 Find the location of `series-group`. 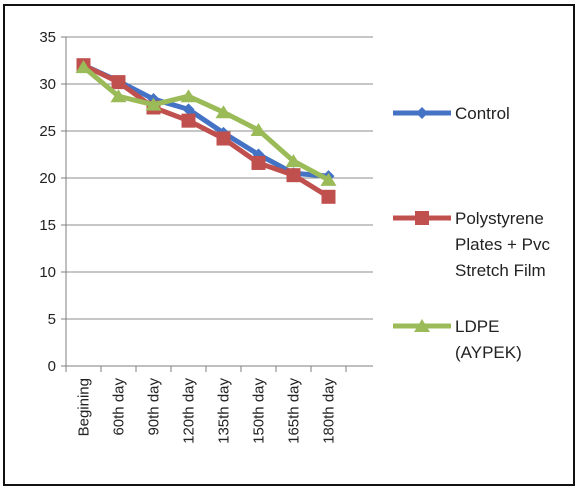

series-group is located at coordinates (206, 131).